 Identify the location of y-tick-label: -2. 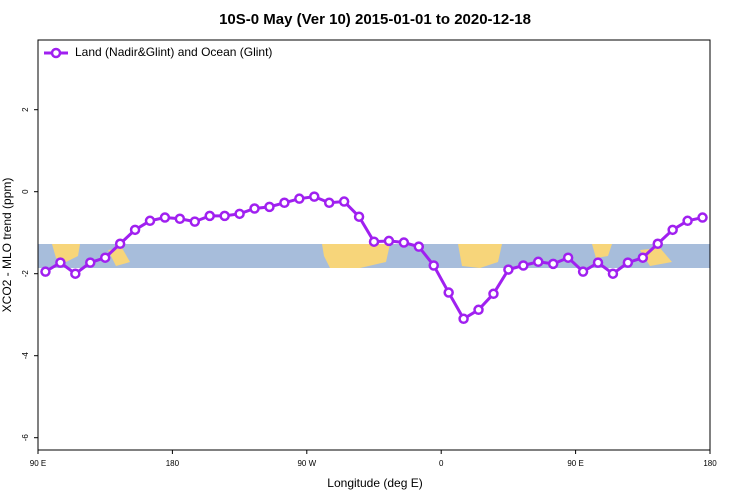
(25, 274).